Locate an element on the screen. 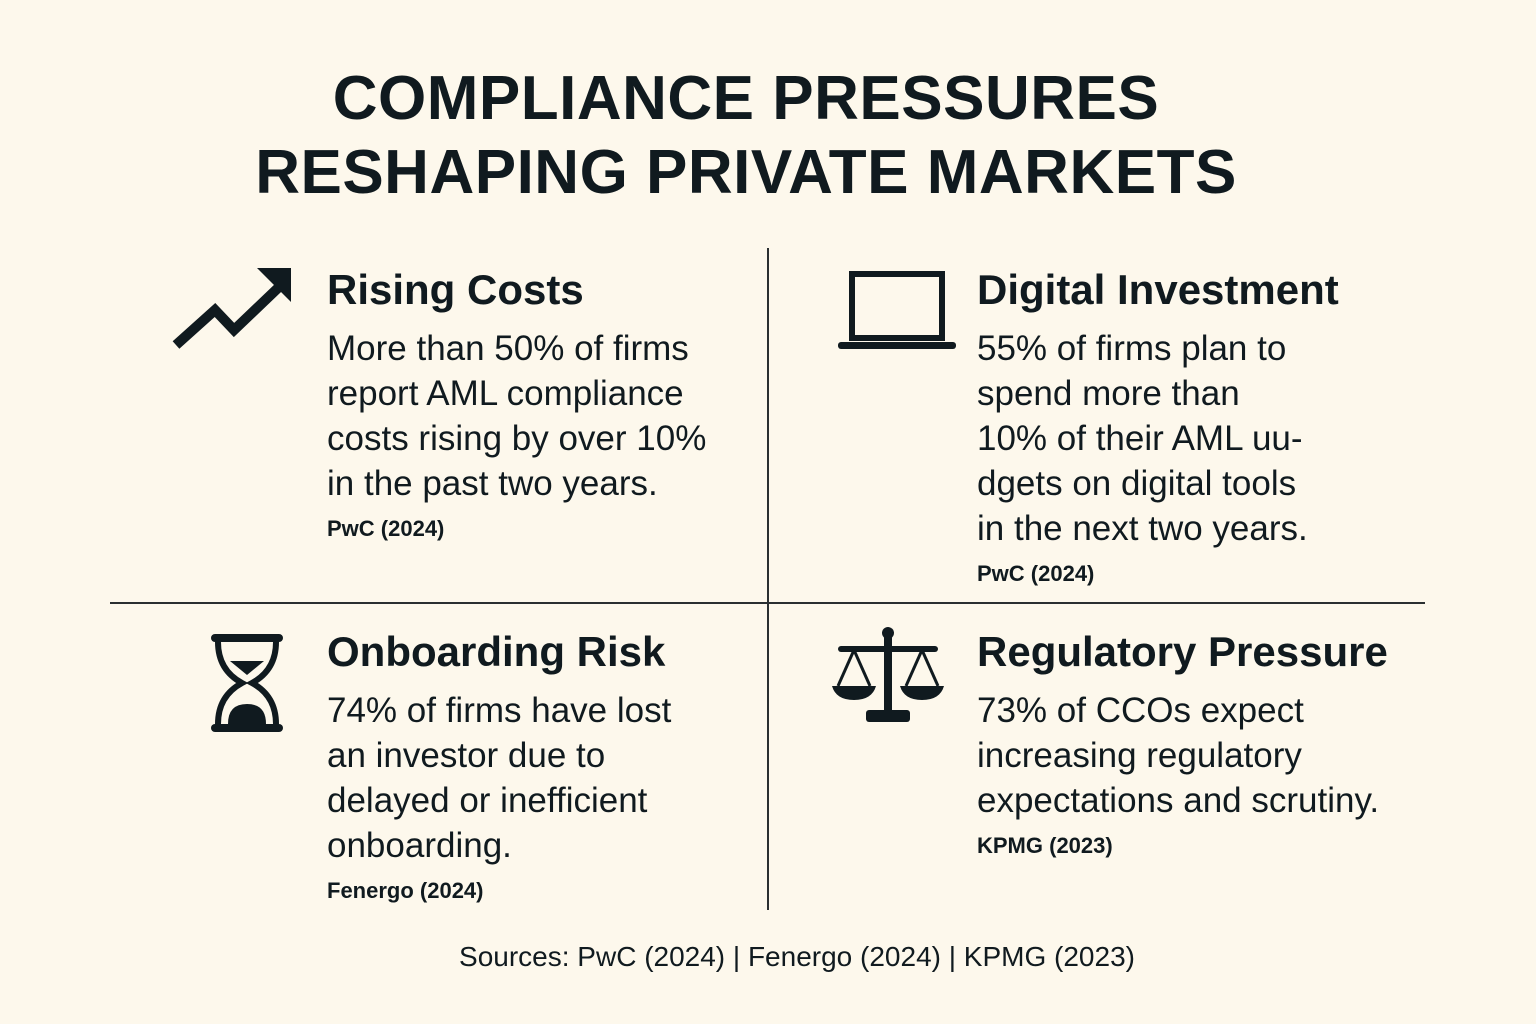 The image size is (1536, 1024). hourglass-icon is located at coordinates (247, 683).